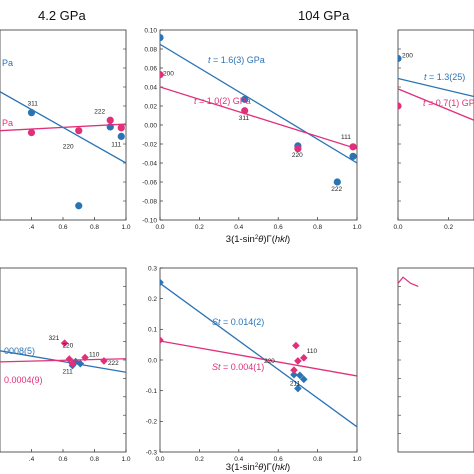 The image size is (474, 474). Describe the element at coordinates (152, 330) in the screenshot. I see `y-tick-label: 0.1` at that location.